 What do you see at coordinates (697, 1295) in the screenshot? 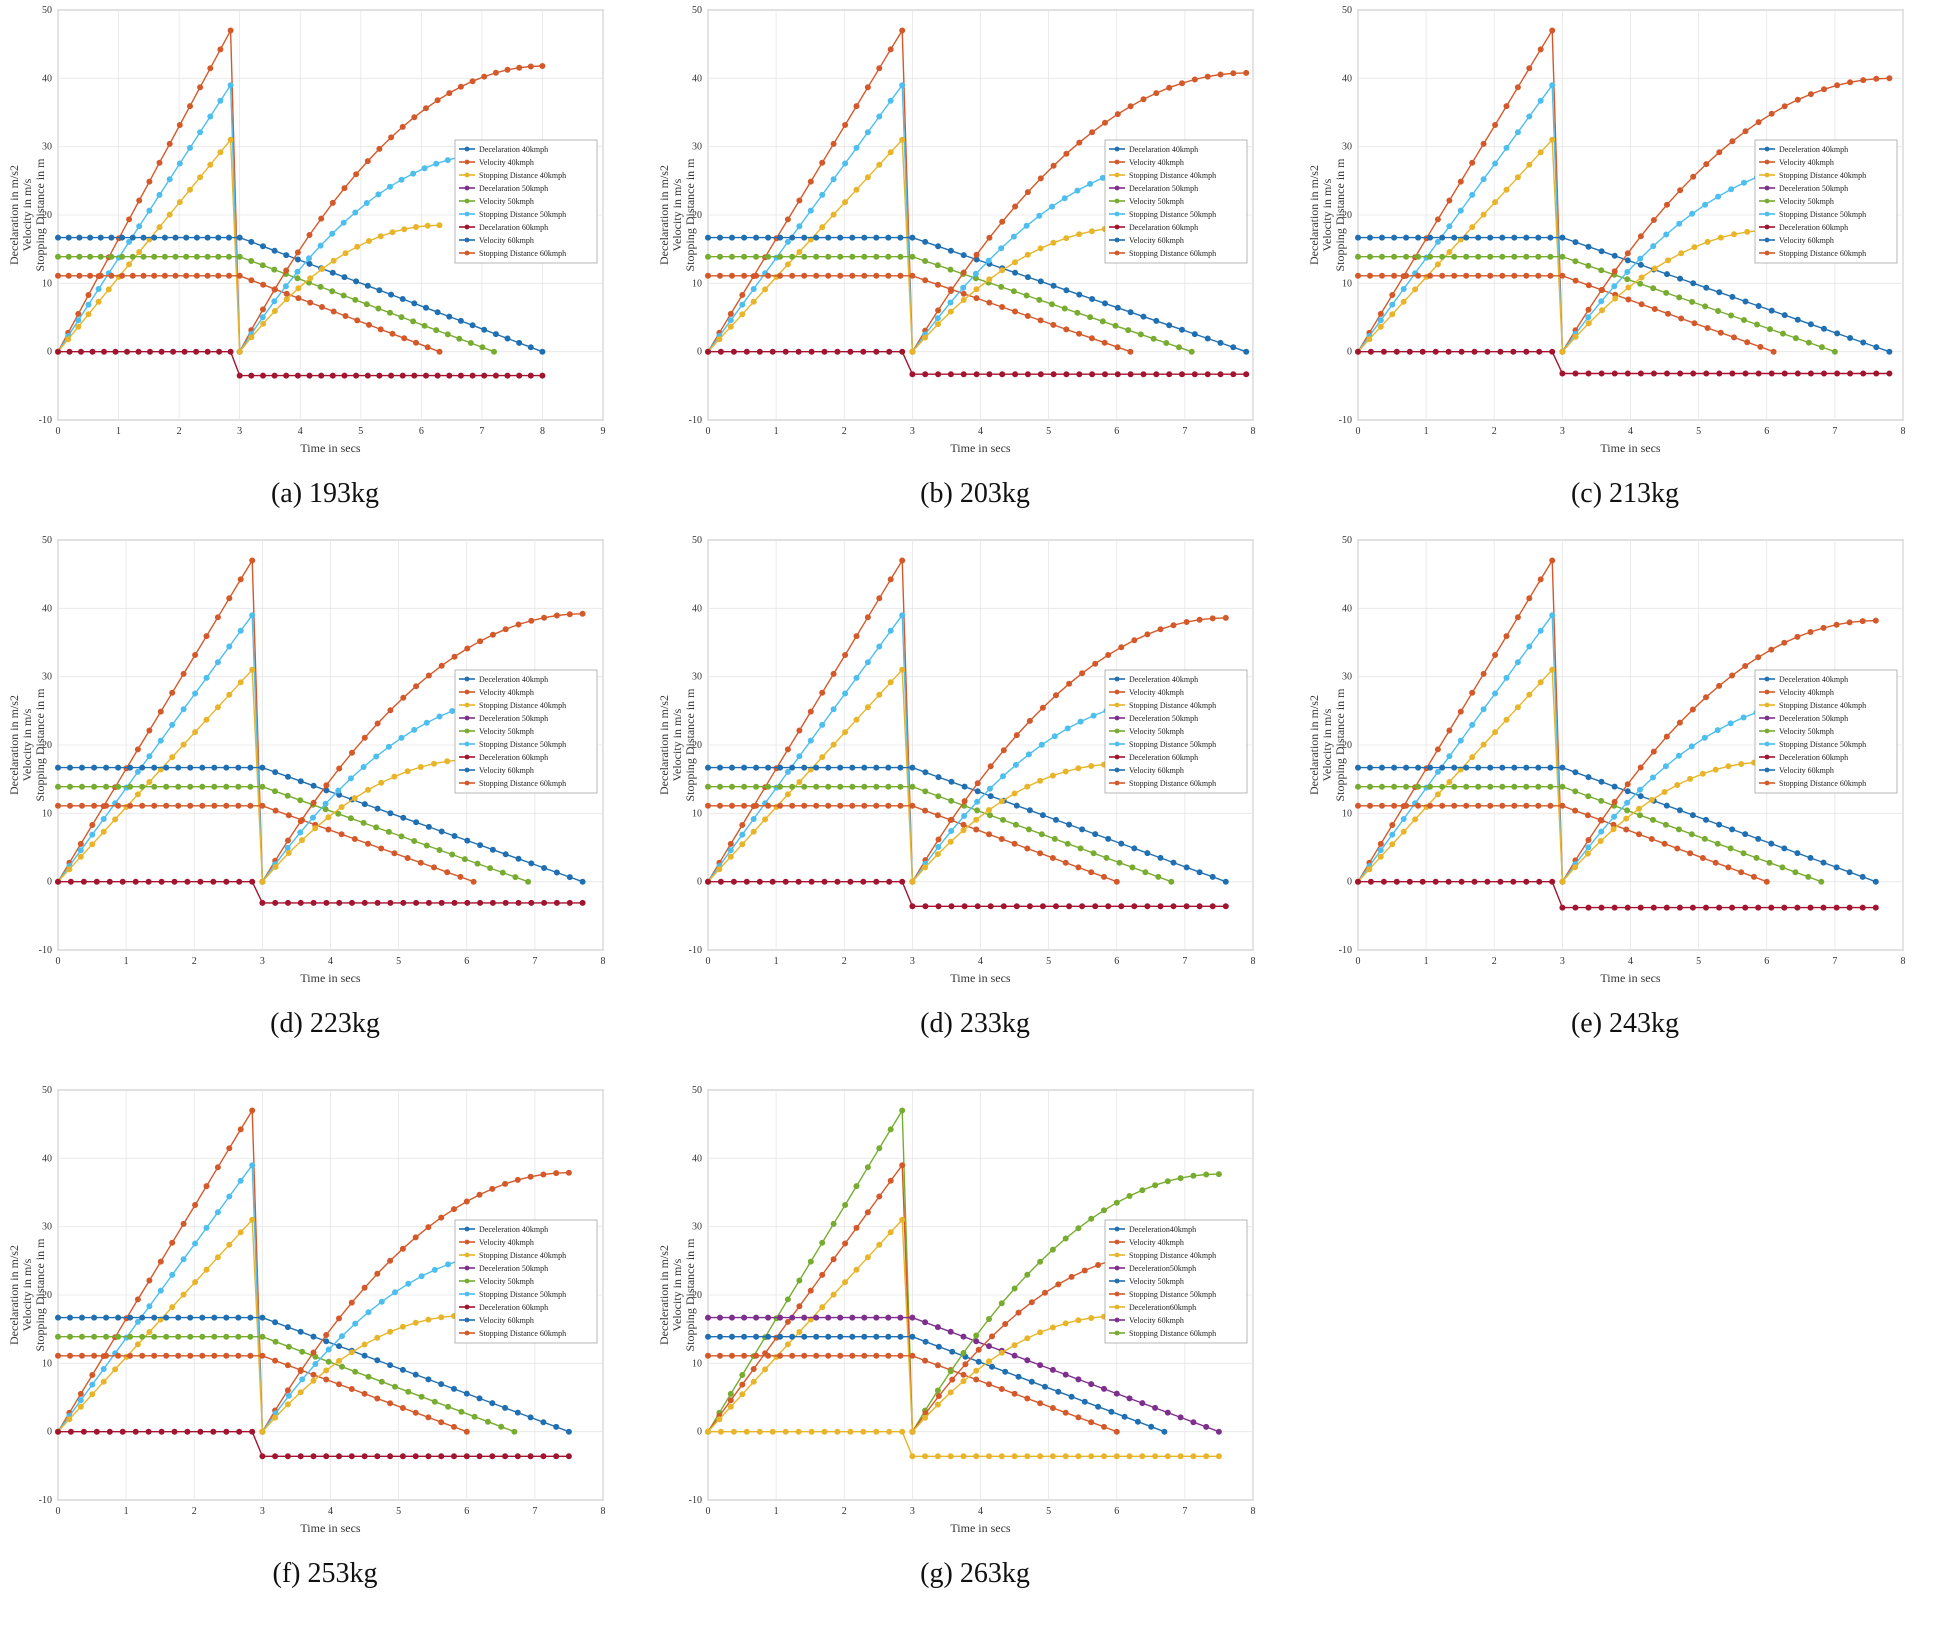
I see `y-tick-label: 20` at bounding box center [697, 1295].